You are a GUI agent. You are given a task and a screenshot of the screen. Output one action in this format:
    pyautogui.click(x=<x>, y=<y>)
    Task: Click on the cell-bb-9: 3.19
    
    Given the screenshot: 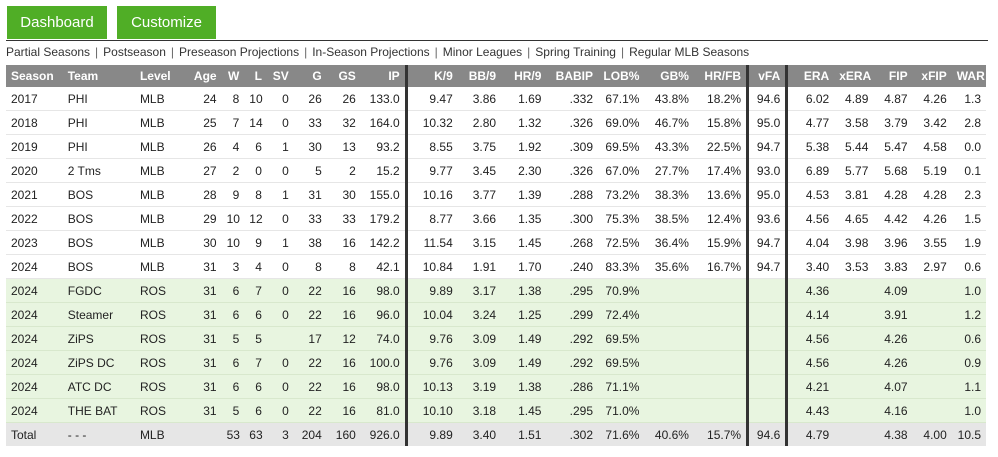 What is the action you would take?
    pyautogui.click(x=479, y=386)
    